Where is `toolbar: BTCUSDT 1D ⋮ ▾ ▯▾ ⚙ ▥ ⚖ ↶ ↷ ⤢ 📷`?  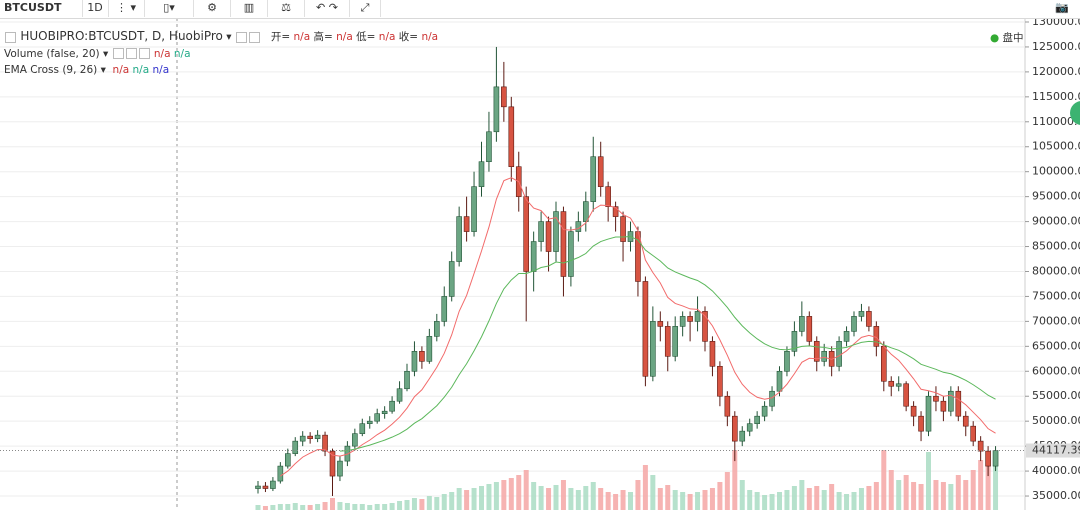 toolbar: BTCUSDT 1D ⋮ ▾ ▯▾ ⚙ ▥ ⚖ ↶ ↷ ⤢ 📷 is located at coordinates (540, 9).